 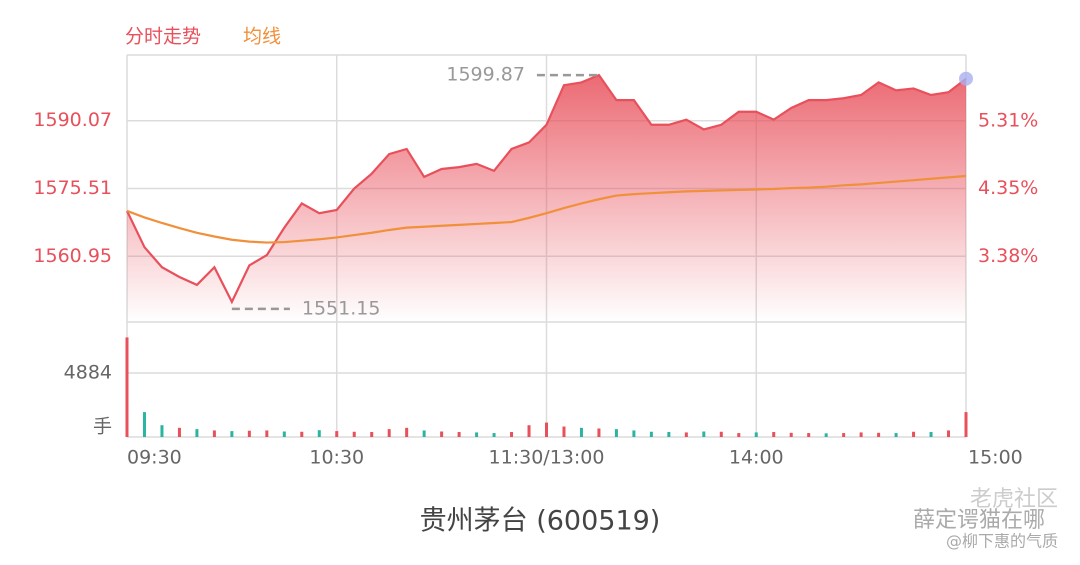 I want to click on chart-title: 贵州茅台 (600519), so click(x=540, y=521).